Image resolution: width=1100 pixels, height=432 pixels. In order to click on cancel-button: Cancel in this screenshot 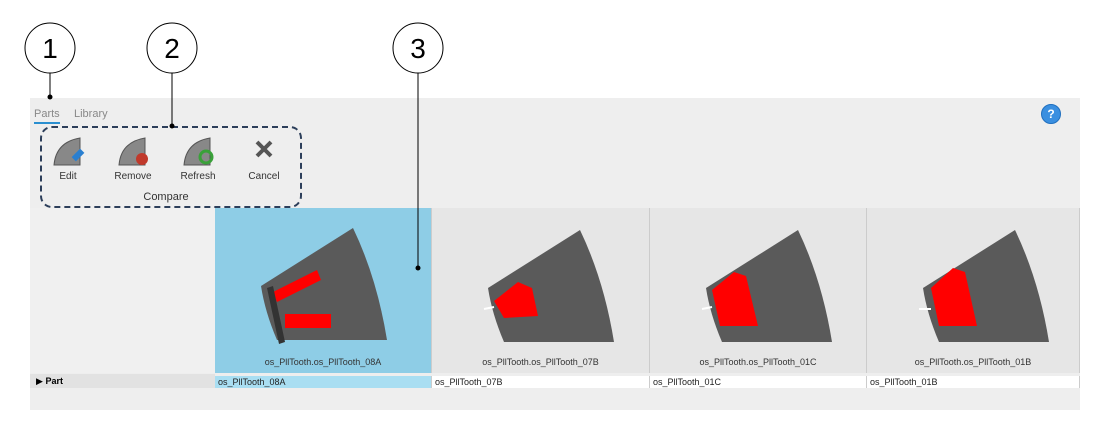, I will do `click(264, 176)`.